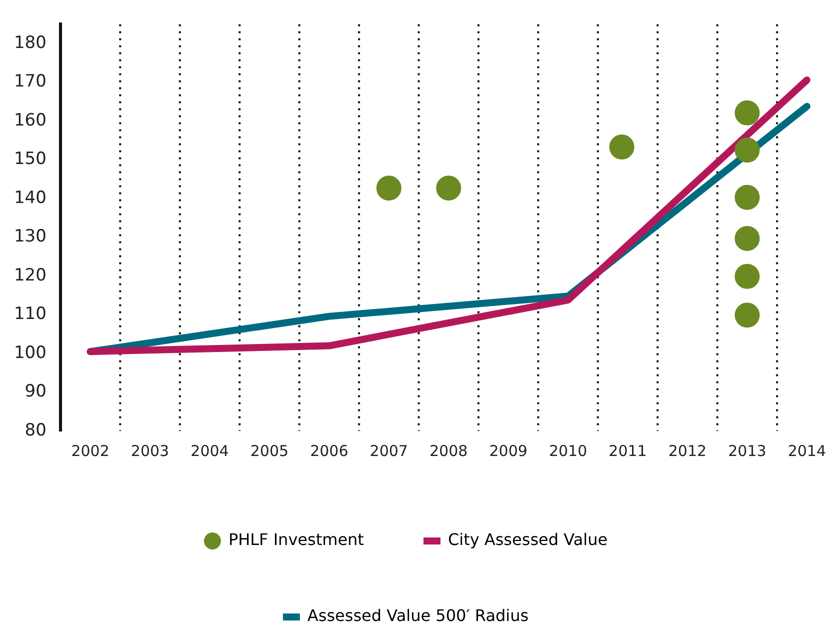  I want to click on x-tick-label: 2013, so click(747, 451).